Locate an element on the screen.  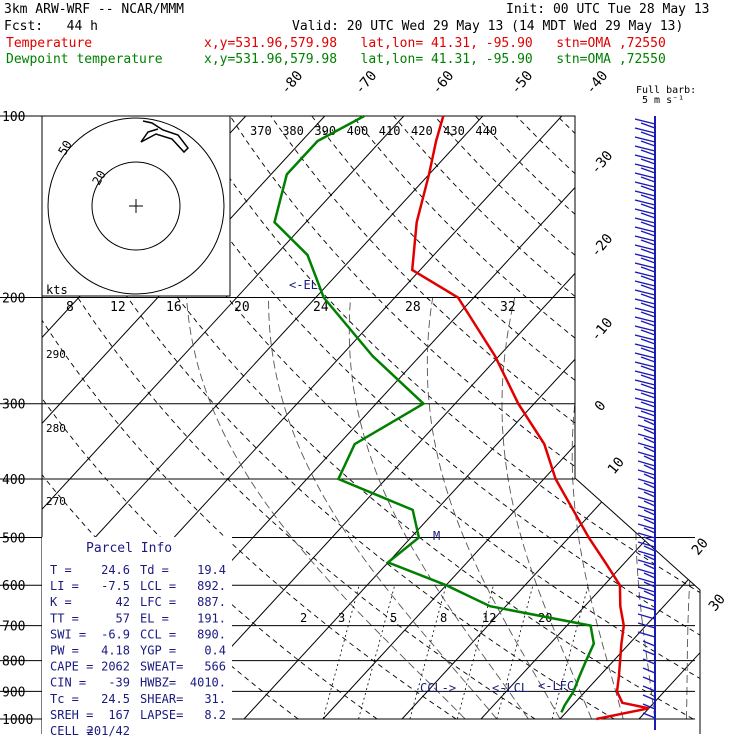
parcel-value: 191. is located at coordinates (211, 618).